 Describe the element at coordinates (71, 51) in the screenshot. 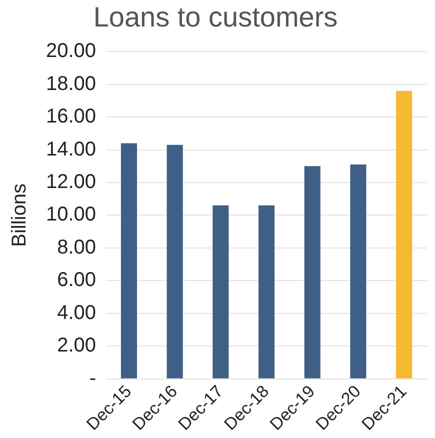

I see `y-tick-label: 20.00` at that location.